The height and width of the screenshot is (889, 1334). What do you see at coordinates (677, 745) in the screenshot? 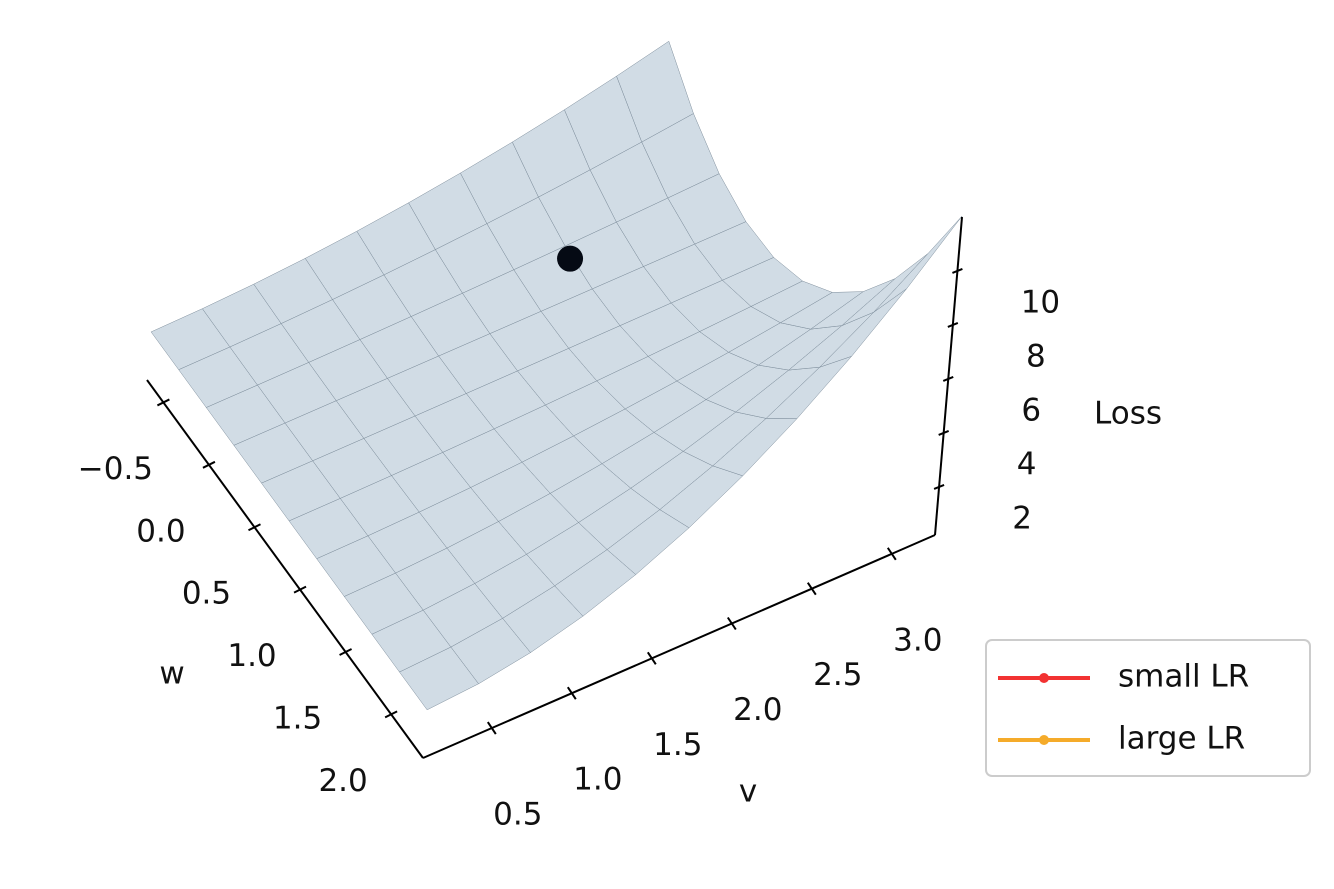
I see `v-tick-label: 1.5` at bounding box center [677, 745].